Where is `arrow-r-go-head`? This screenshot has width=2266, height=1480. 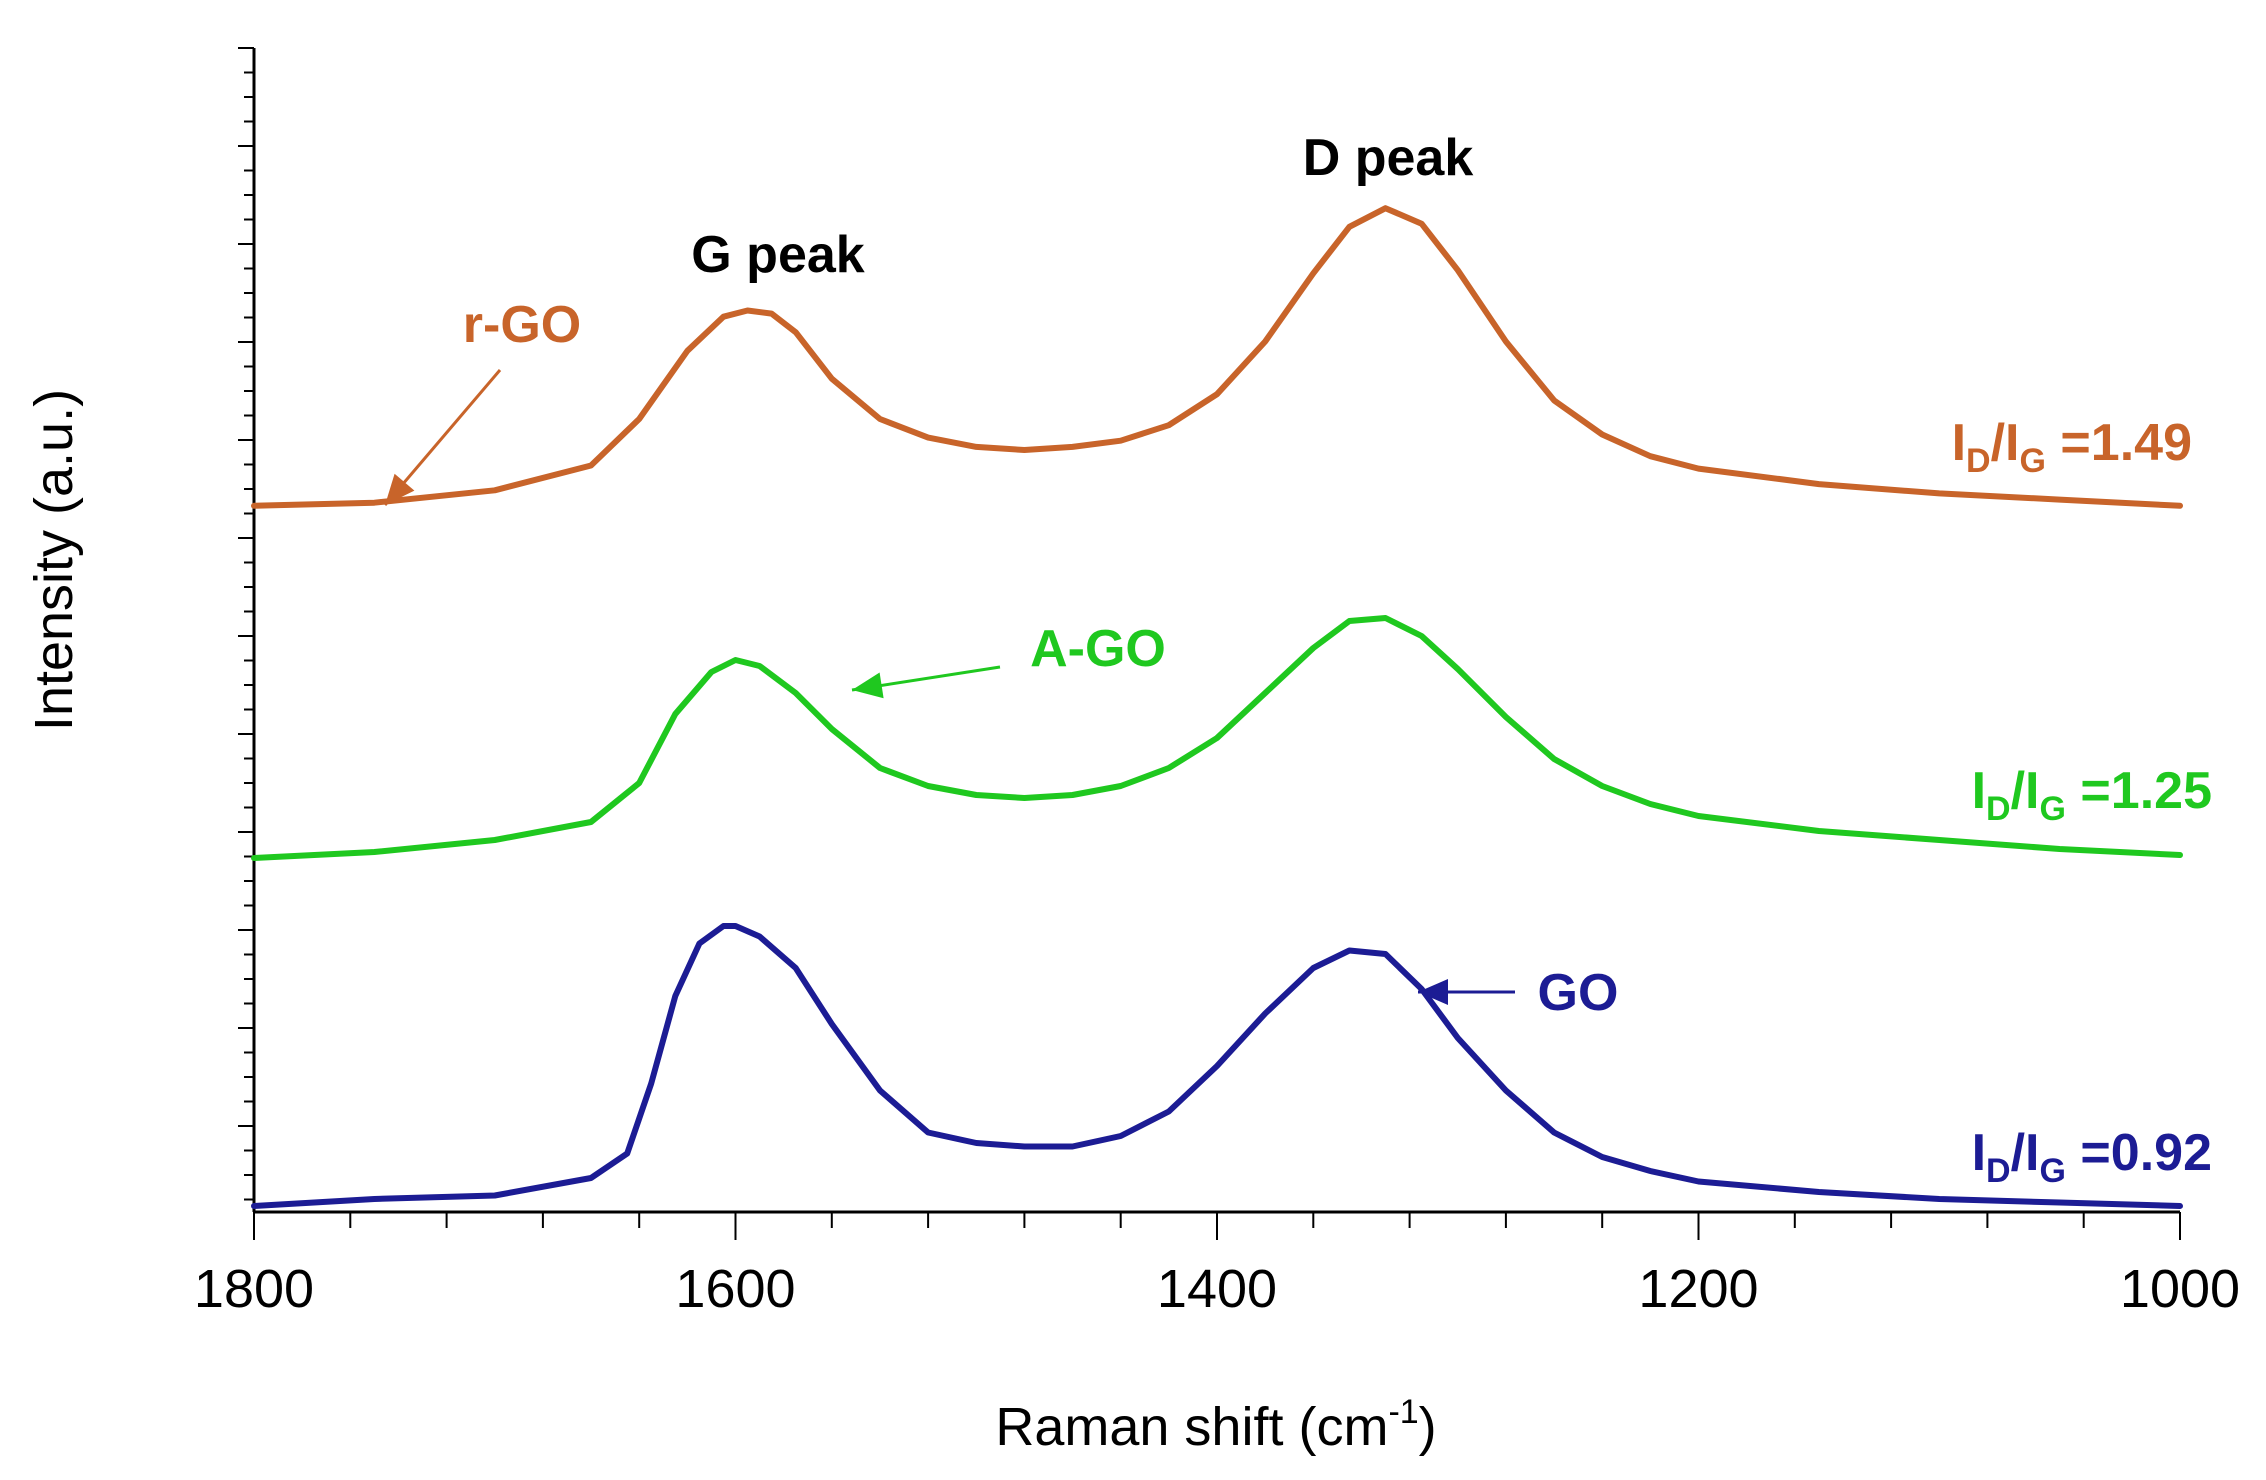 arrow-r-go-head is located at coordinates (400, 489).